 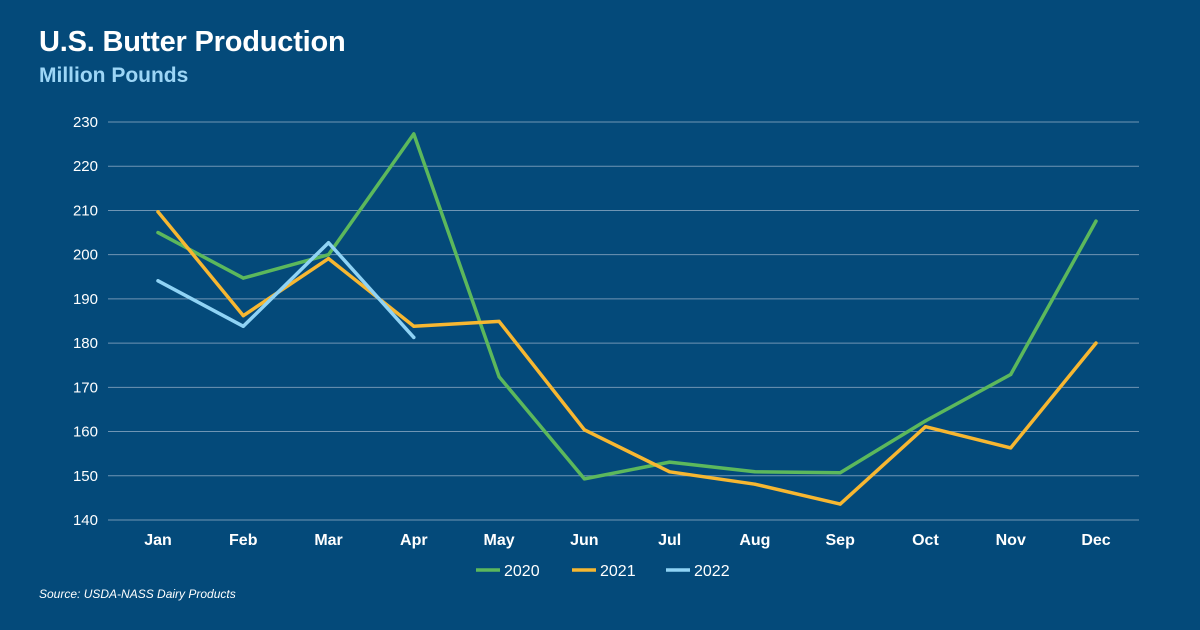 What do you see at coordinates (85, 210) in the screenshot?
I see `y-tick-label: 210` at bounding box center [85, 210].